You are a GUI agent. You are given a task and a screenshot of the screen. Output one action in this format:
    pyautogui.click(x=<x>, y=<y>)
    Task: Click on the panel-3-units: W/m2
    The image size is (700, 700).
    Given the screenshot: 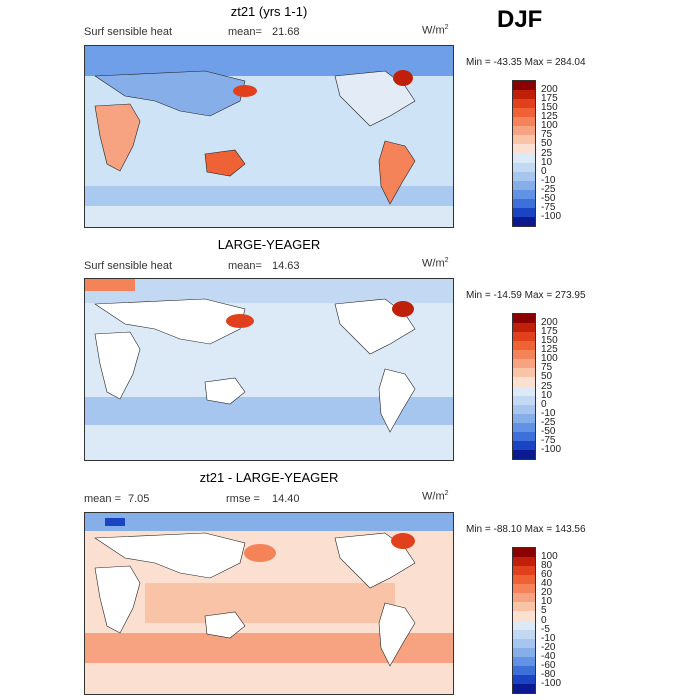 What is the action you would take?
    pyautogui.click(x=435, y=496)
    